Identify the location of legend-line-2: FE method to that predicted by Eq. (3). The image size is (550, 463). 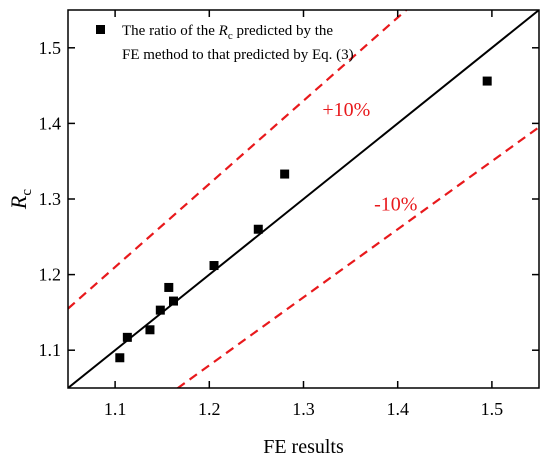
(238, 55).